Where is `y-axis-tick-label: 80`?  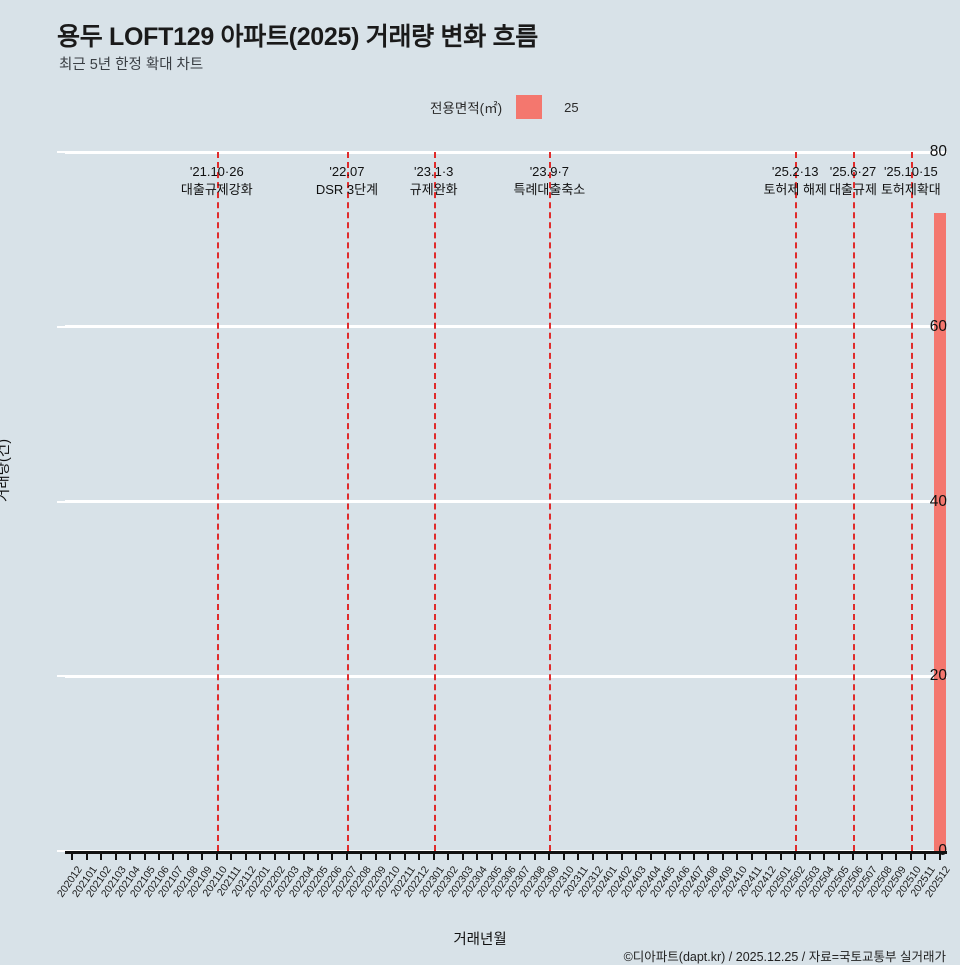
y-axis-tick-label: 80 is located at coordinates (938, 151).